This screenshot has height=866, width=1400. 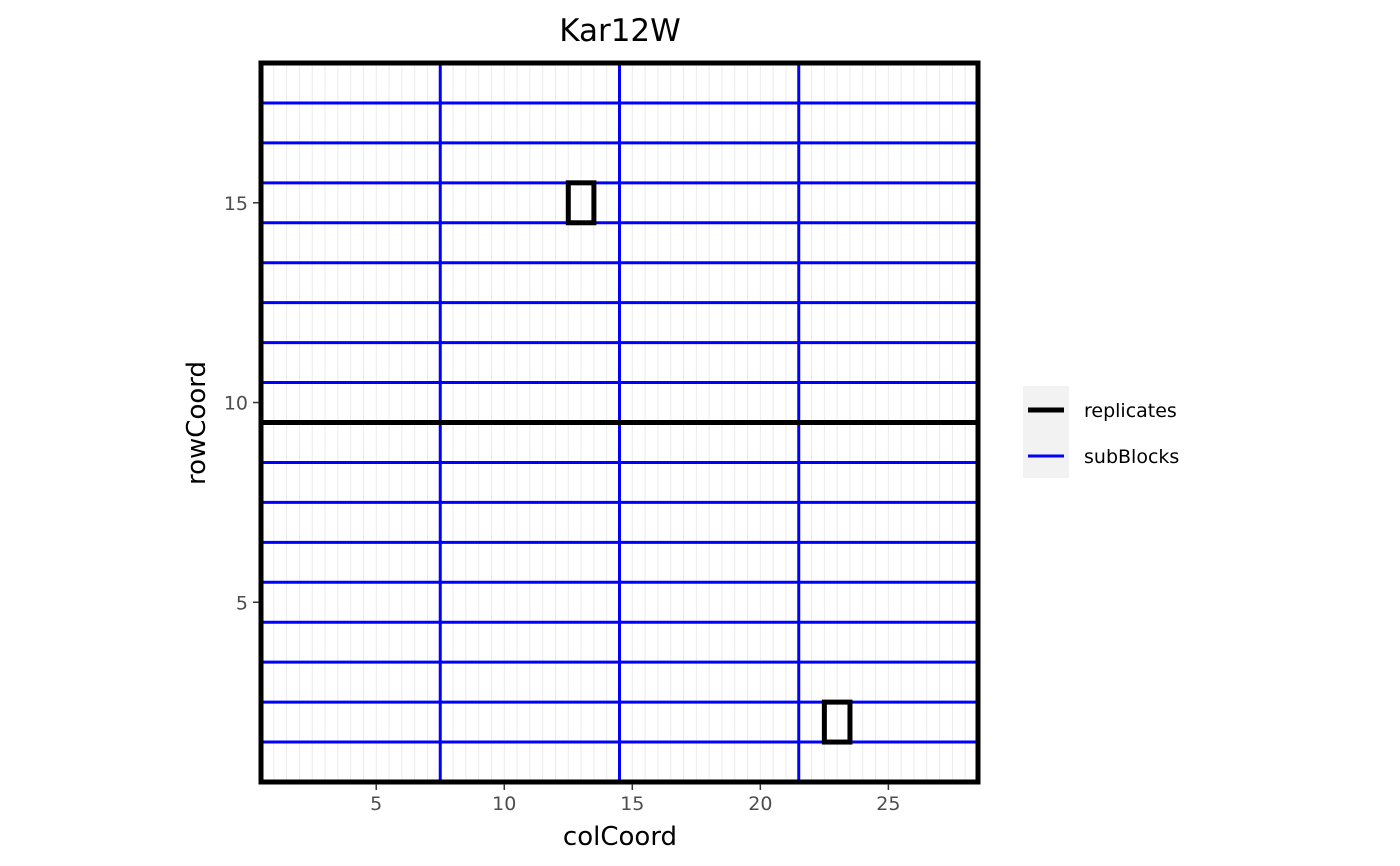 I want to click on x-tick-label: 25, so click(x=888, y=804).